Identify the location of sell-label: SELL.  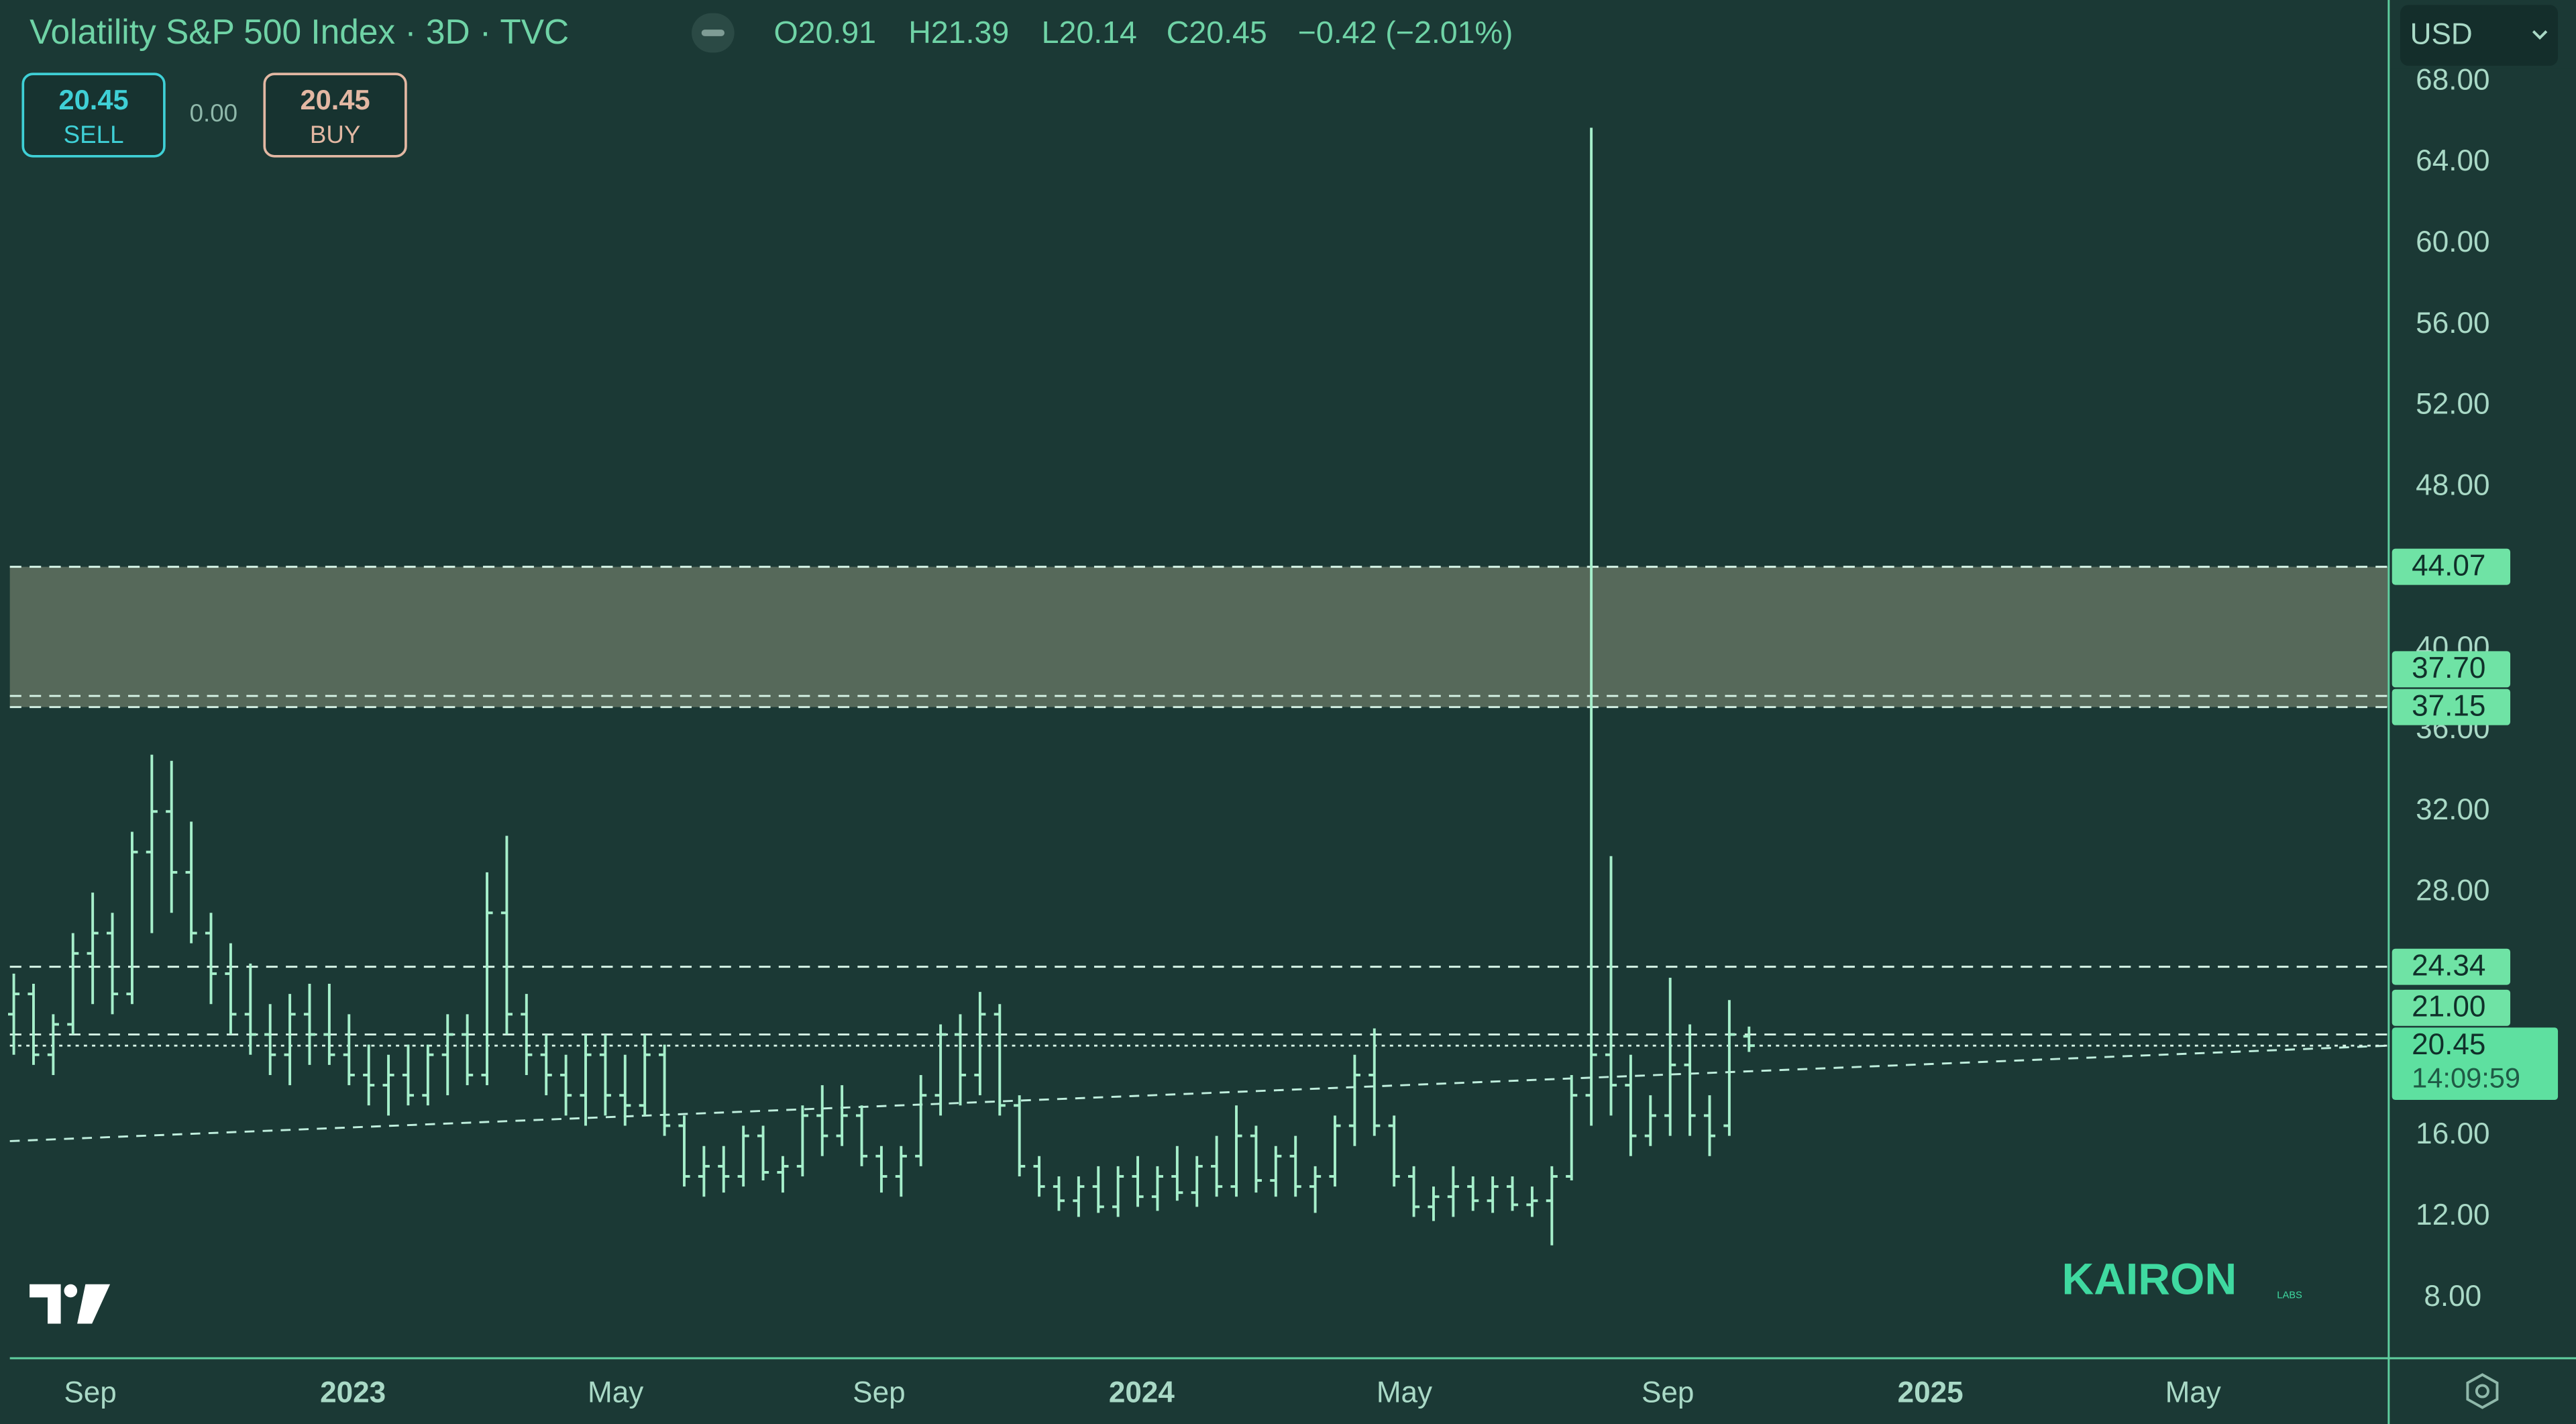
(94, 134).